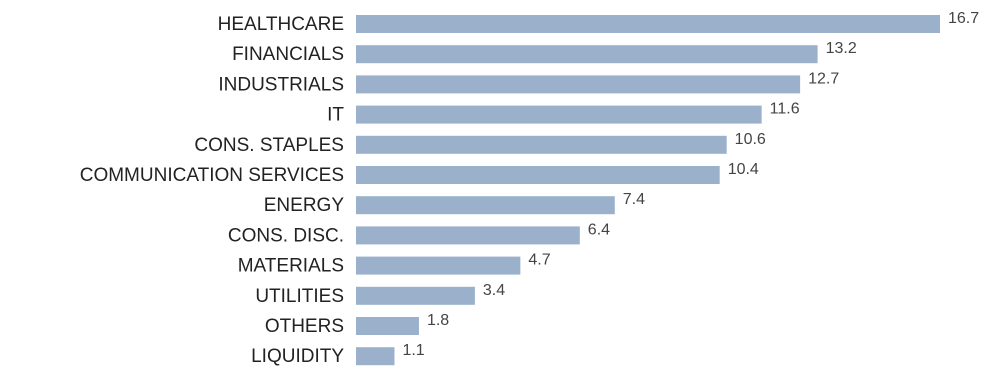 The width and height of the screenshot is (992, 378). Describe the element at coordinates (785, 109) in the screenshot. I see `value-label-it: 11.6` at that location.